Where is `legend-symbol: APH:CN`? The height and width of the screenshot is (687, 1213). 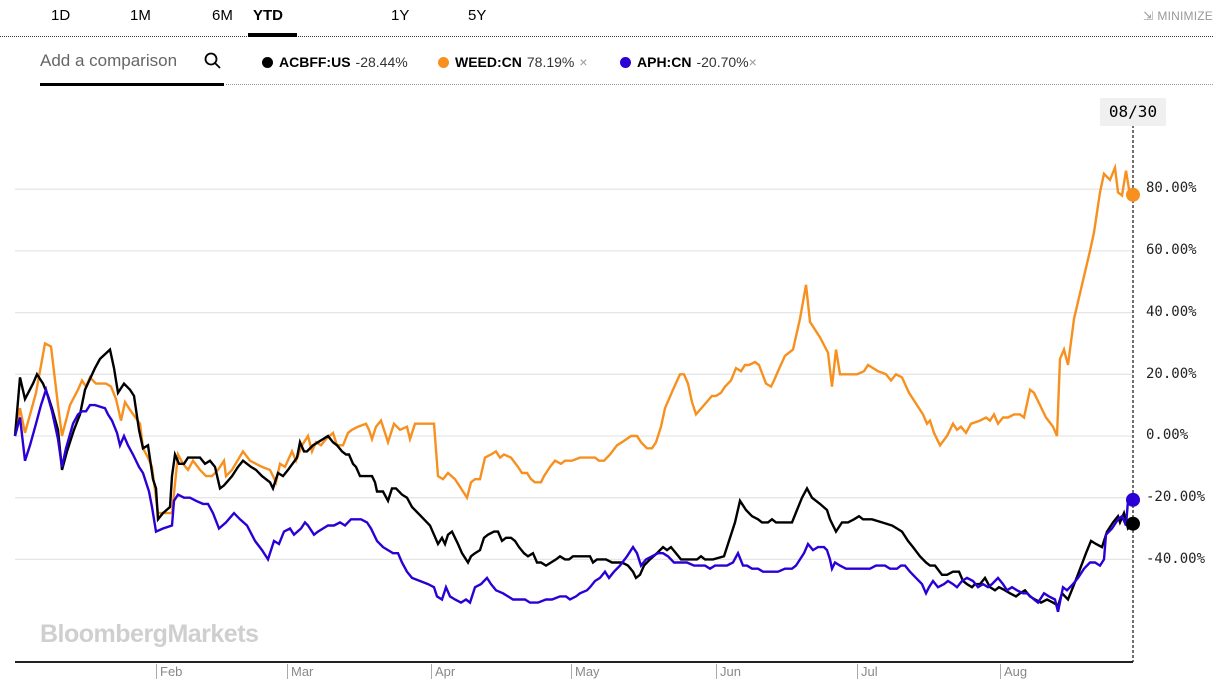
legend-symbol: APH:CN is located at coordinates (664, 62).